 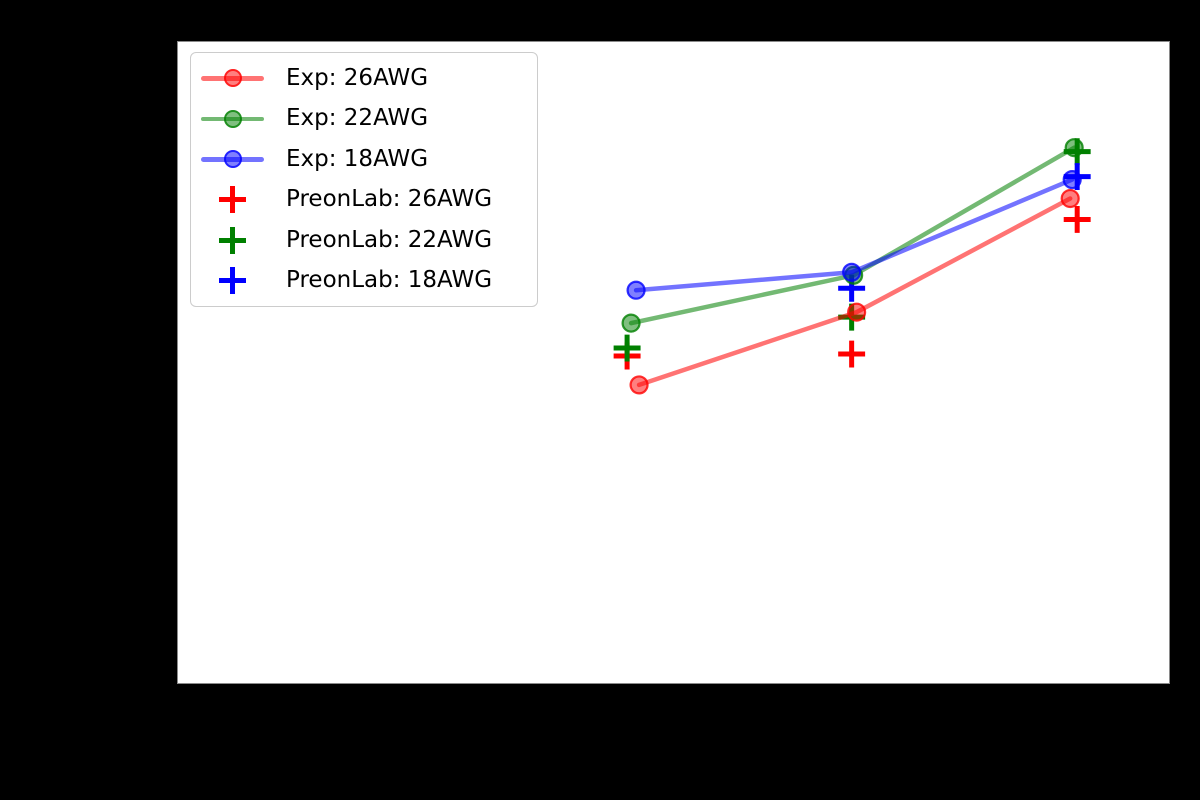 What do you see at coordinates (389, 280) in the screenshot?
I see `legend-label: PreonLab: 18AWG` at bounding box center [389, 280].